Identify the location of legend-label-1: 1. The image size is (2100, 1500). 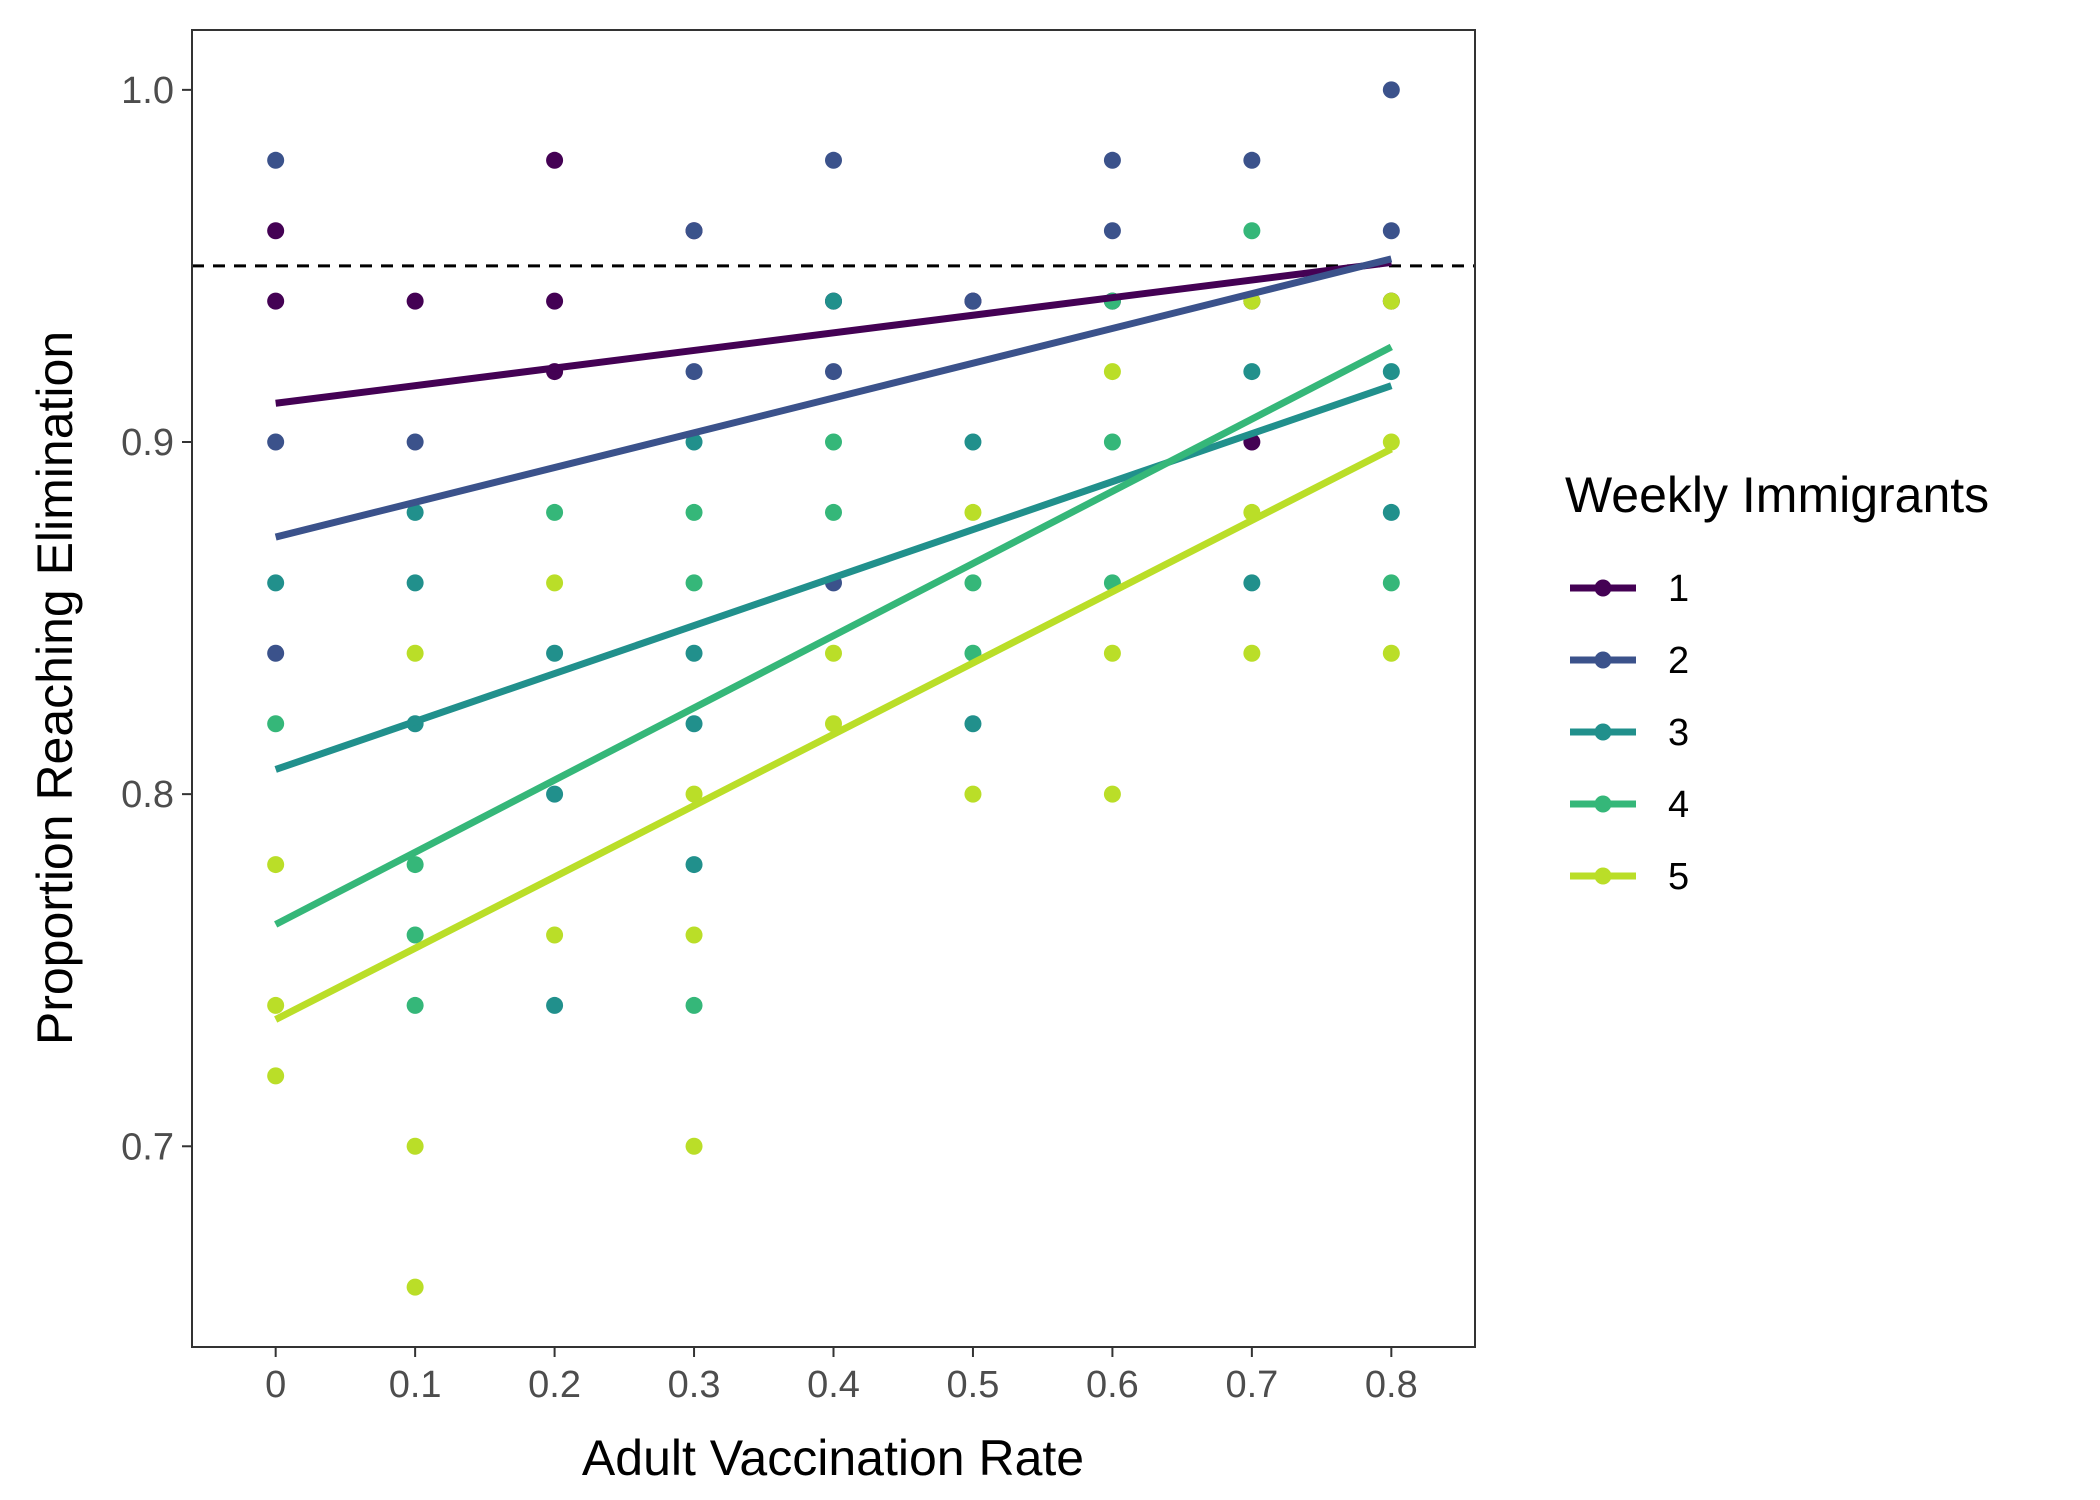
(1678, 589).